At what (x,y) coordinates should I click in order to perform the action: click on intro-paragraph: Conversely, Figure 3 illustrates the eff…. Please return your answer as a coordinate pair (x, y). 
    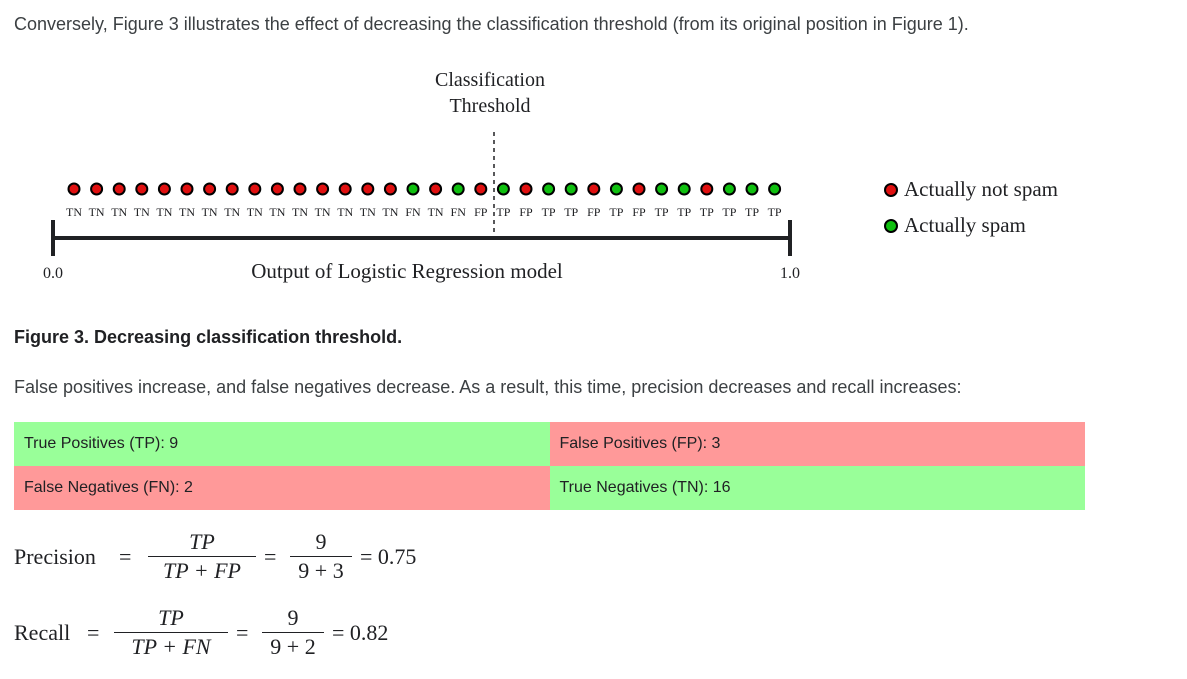
    Looking at the image, I should click on (491, 24).